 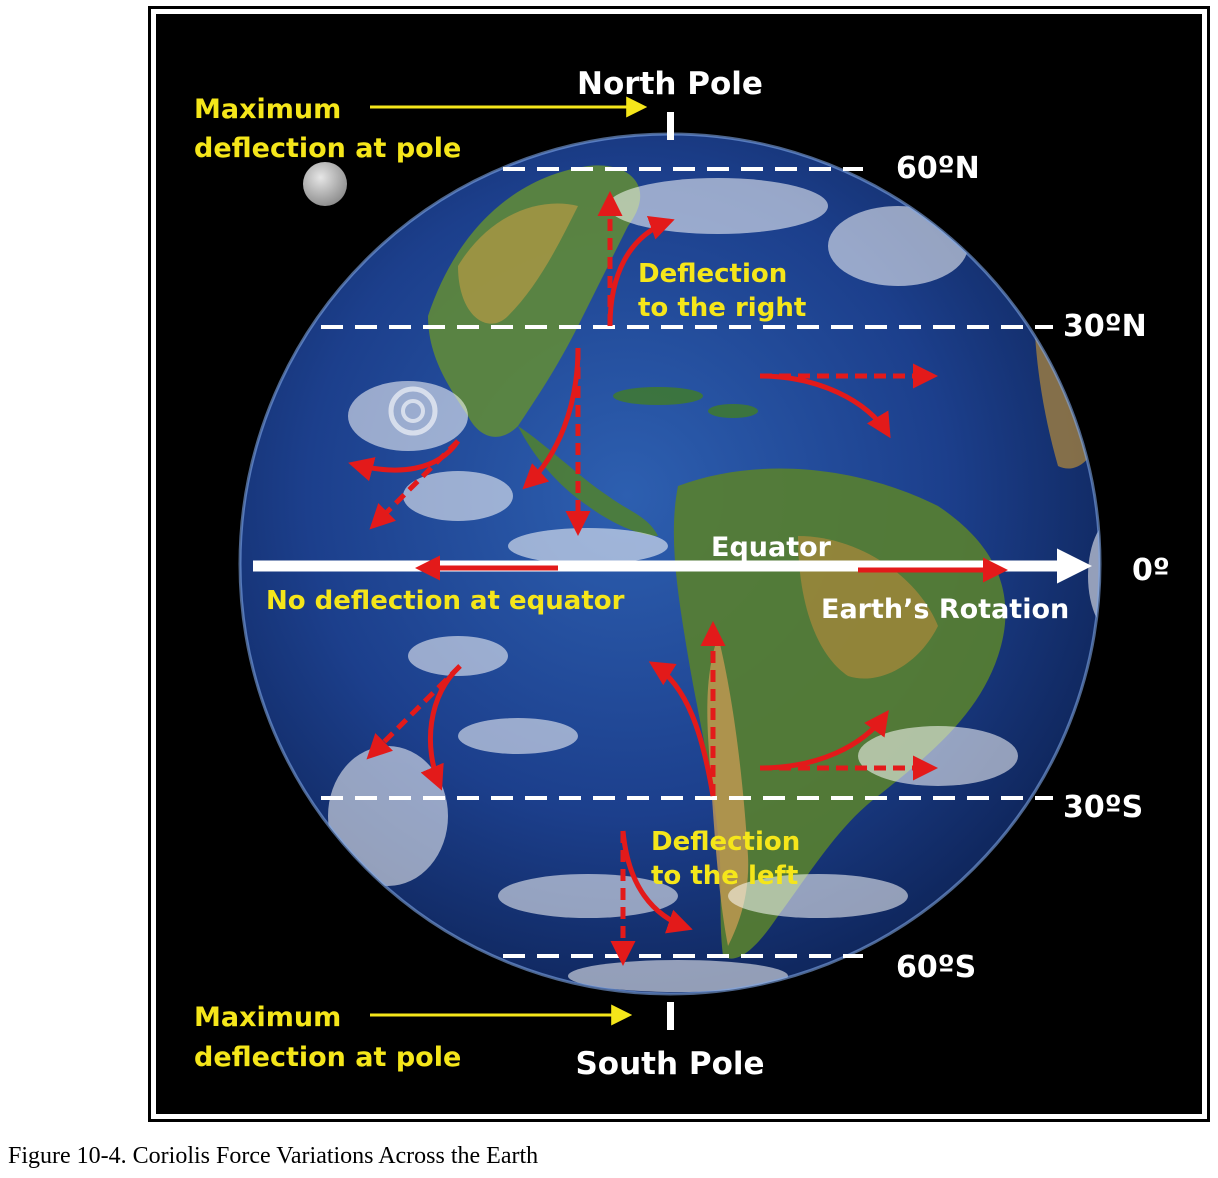 What do you see at coordinates (825, 406) in the screenshot?
I see `deflect-right-arrow-east` at bounding box center [825, 406].